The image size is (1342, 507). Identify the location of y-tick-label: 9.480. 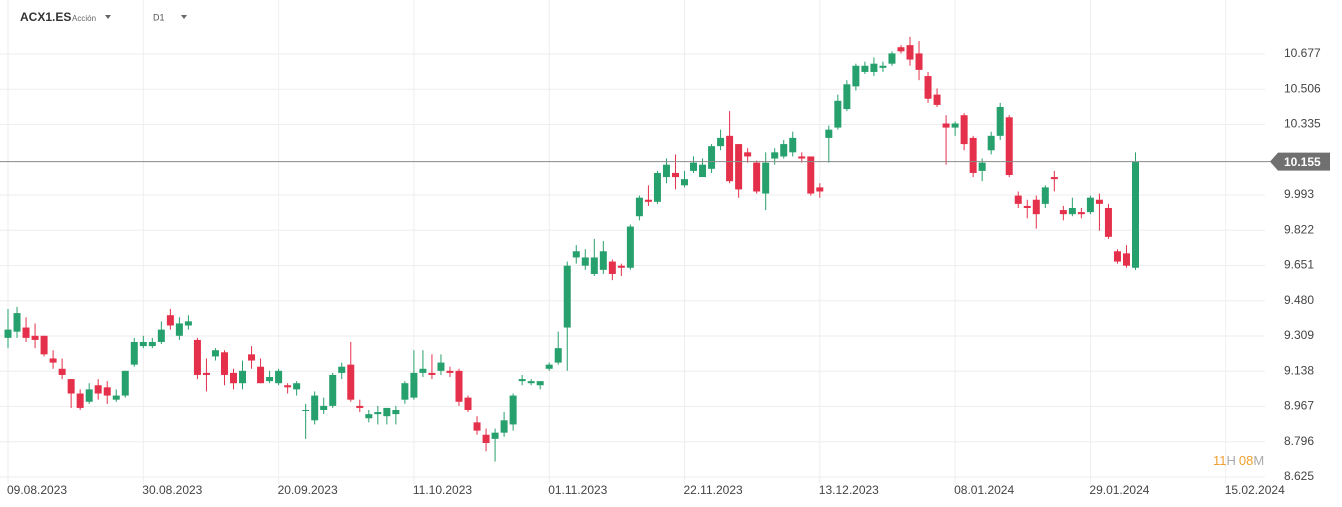
(1299, 300).